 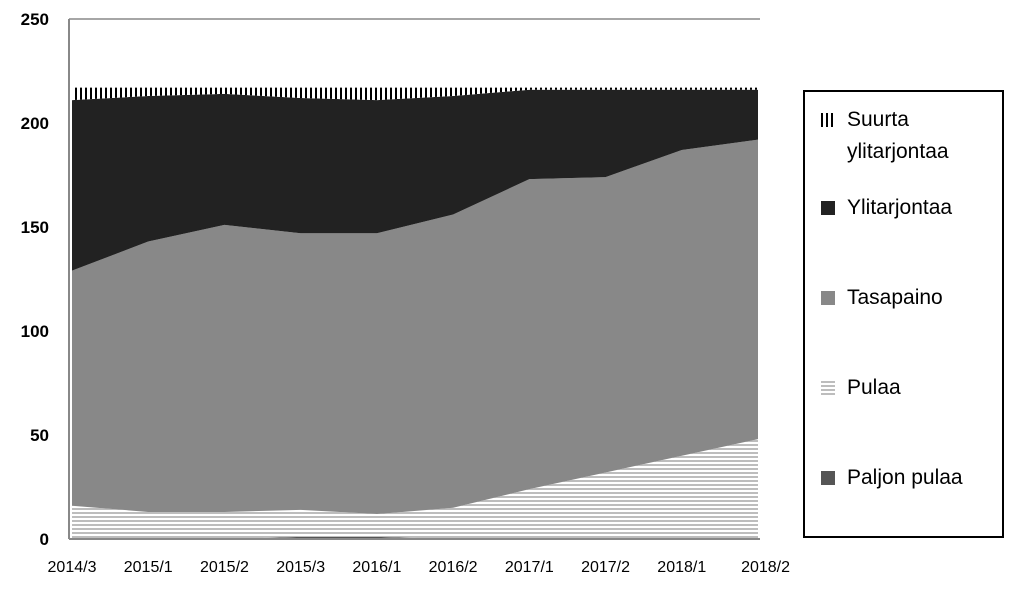 I want to click on x-tick-label: 2017/1, so click(x=529, y=567).